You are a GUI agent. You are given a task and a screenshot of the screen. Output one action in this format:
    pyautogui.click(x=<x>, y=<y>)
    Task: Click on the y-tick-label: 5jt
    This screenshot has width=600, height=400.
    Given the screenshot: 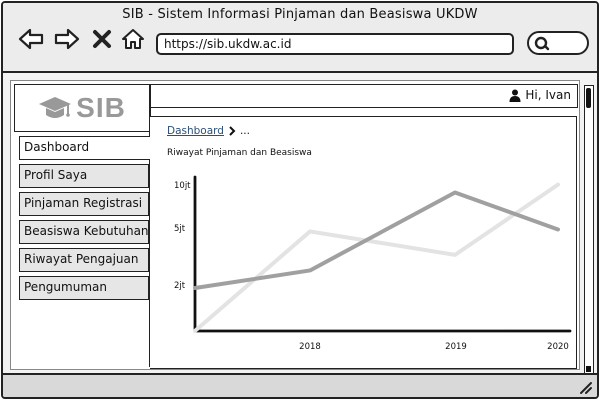 What is the action you would take?
    pyautogui.click(x=180, y=229)
    